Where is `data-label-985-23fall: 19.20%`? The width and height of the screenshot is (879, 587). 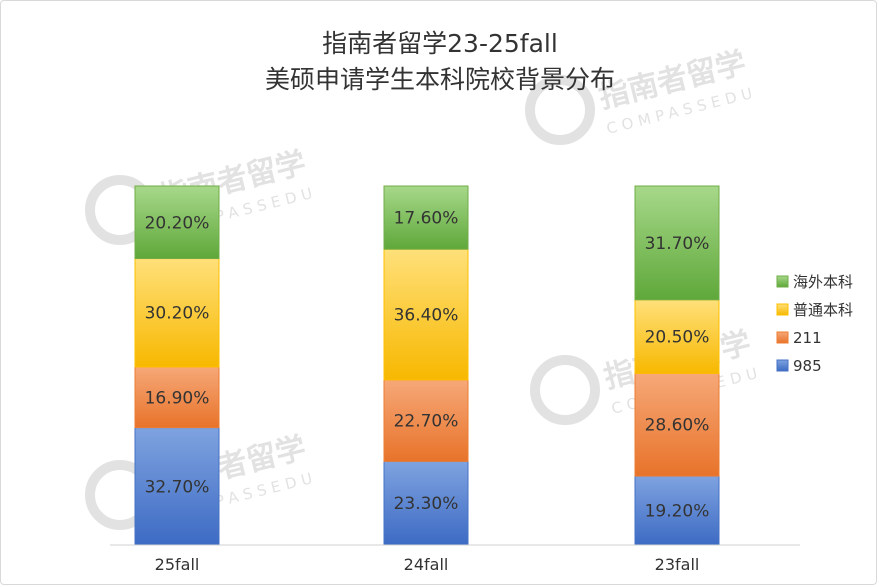
data-label-985-23fall: 19.20% is located at coordinates (677, 512).